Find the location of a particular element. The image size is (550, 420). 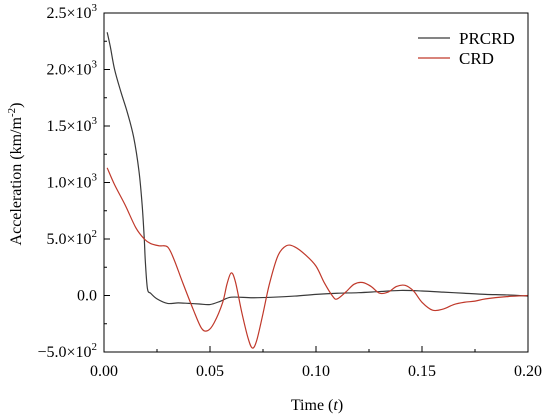

x-tick-label: 0.00 is located at coordinates (104, 371).